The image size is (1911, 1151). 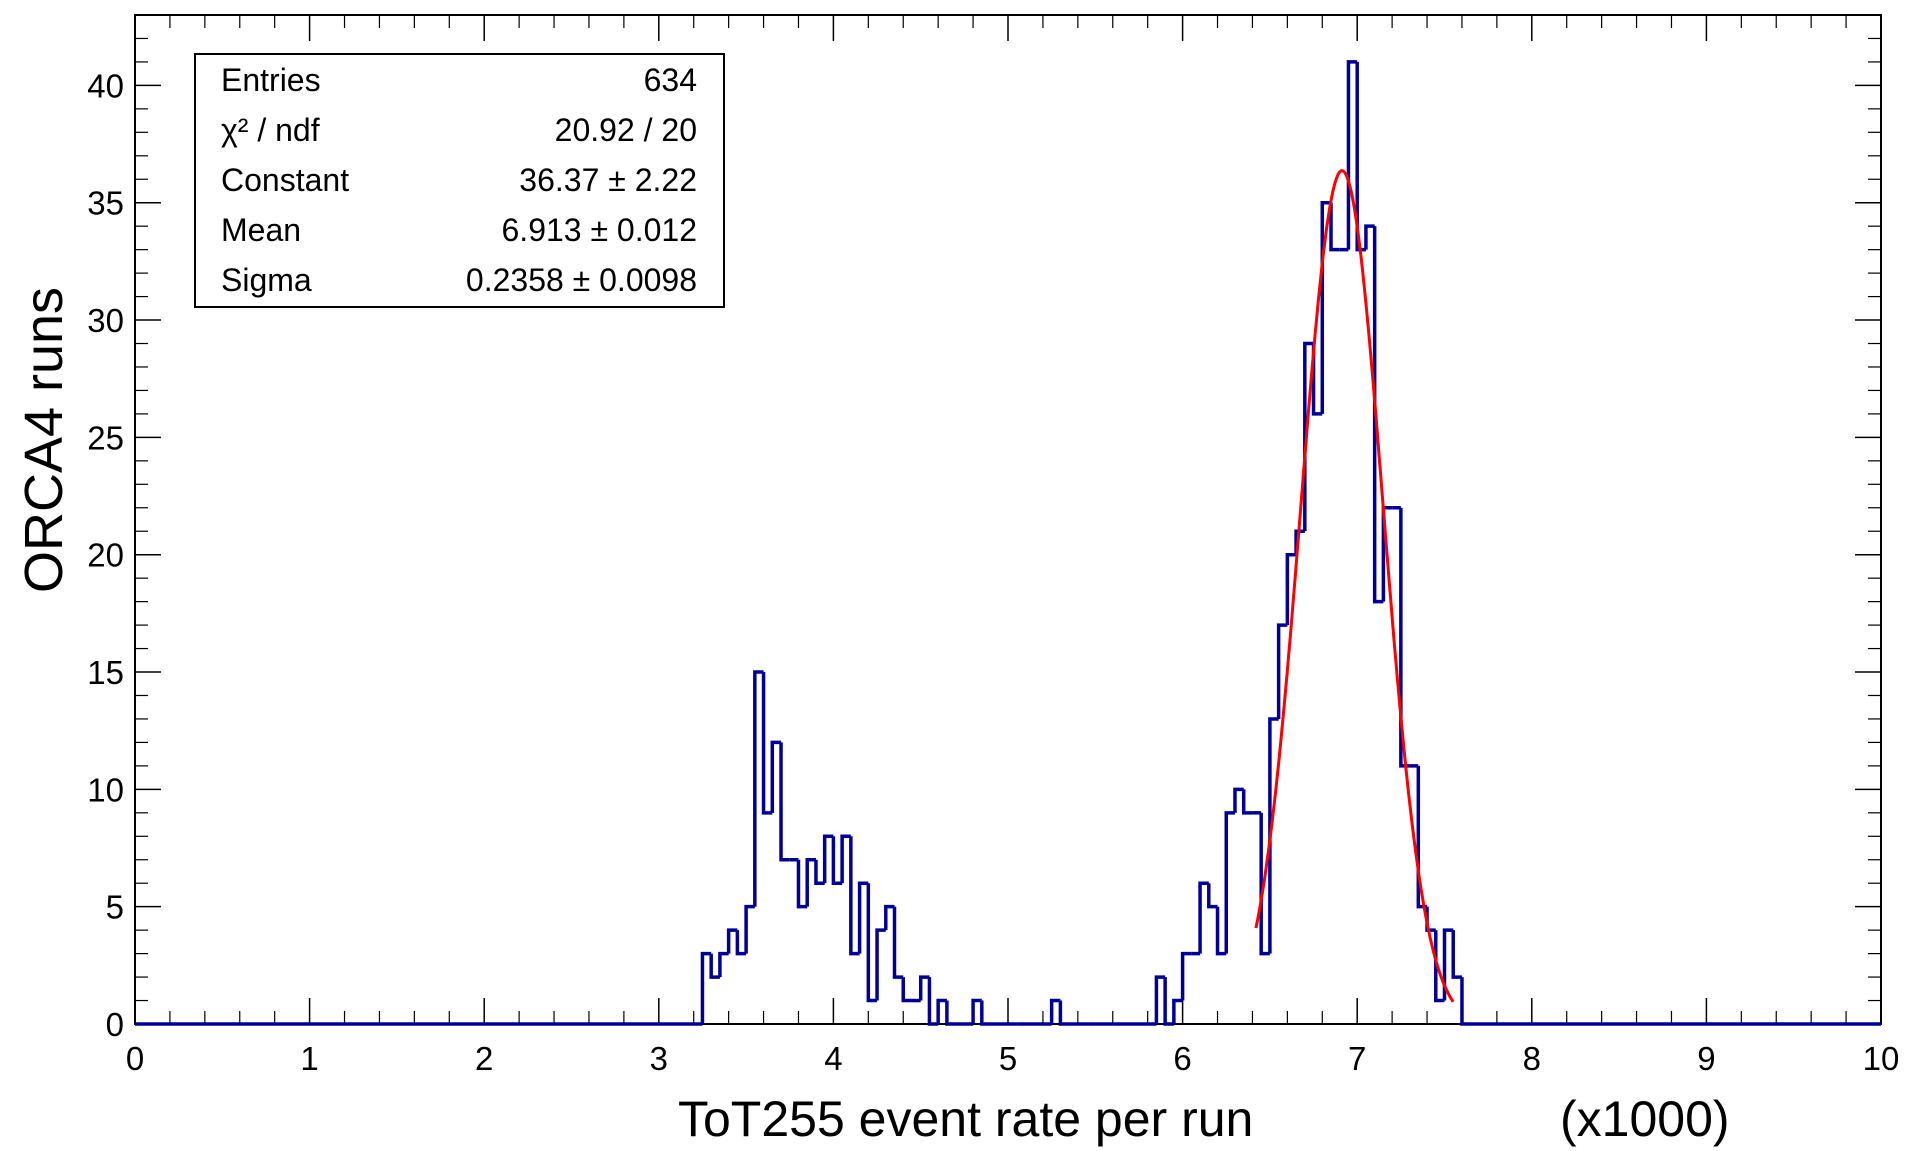 I want to click on y-tick-label: 40, so click(x=105, y=85).